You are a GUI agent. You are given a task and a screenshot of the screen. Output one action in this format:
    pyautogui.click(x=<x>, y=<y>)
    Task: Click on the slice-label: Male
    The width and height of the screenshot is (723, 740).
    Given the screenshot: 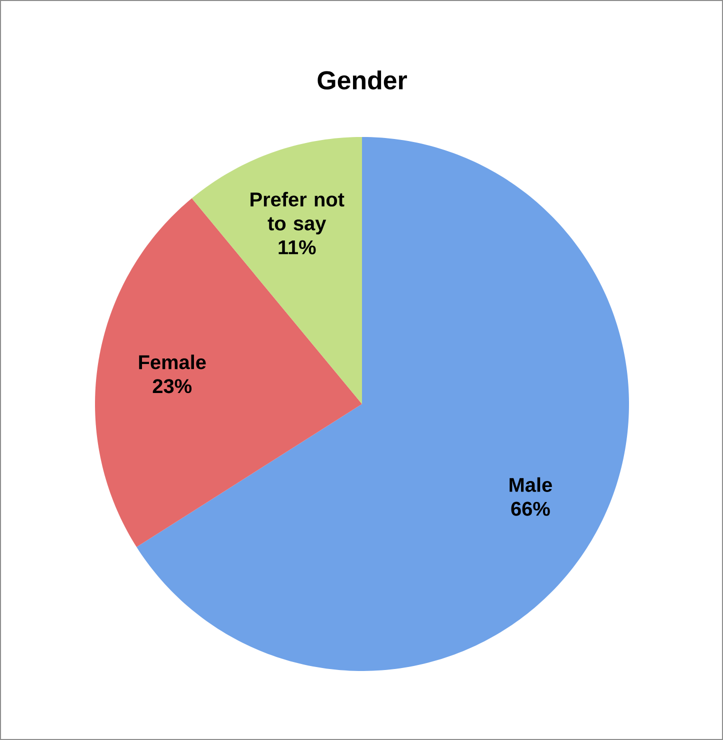 What is the action you would take?
    pyautogui.click(x=531, y=484)
    